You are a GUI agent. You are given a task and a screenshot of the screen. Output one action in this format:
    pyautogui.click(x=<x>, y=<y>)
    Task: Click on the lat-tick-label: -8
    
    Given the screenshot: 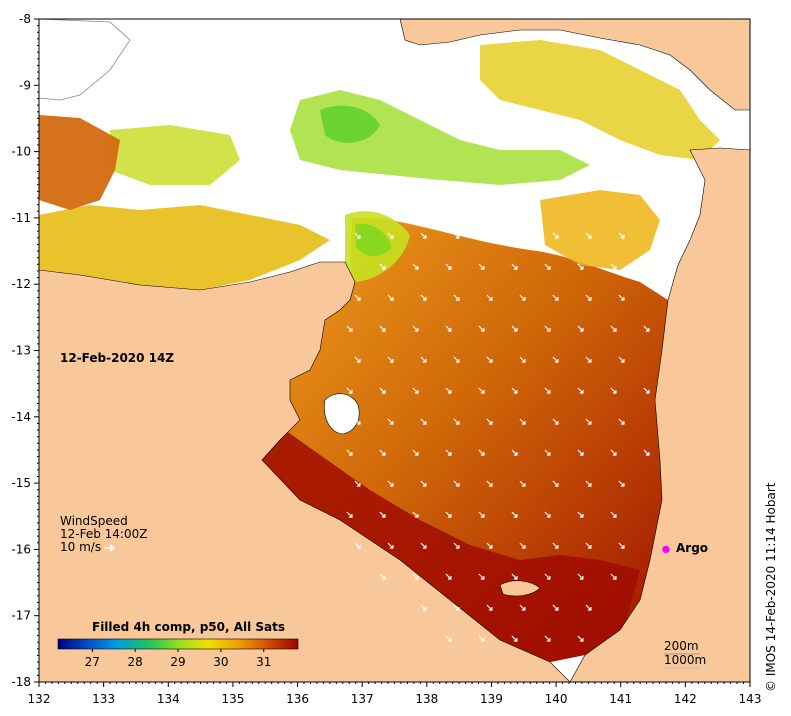 What is the action you would take?
    pyautogui.click(x=25, y=19)
    